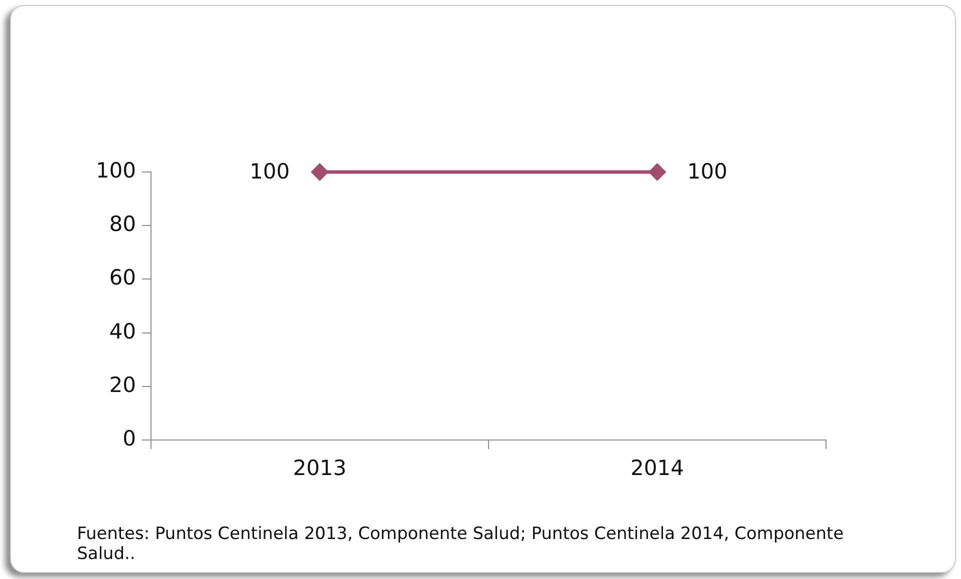 This screenshot has width=961, height=579. I want to click on source-note: Fuentes: Puntos Centinela 2013, Componente Salud; Puntos Centinela 2014, Componente Salud.., so click(461, 544).